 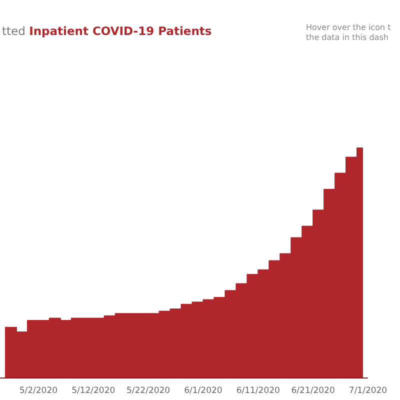 What do you see at coordinates (107, 31) in the screenshot?
I see `chart-title: tted Inpatient COVID-19 Patients` at bounding box center [107, 31].